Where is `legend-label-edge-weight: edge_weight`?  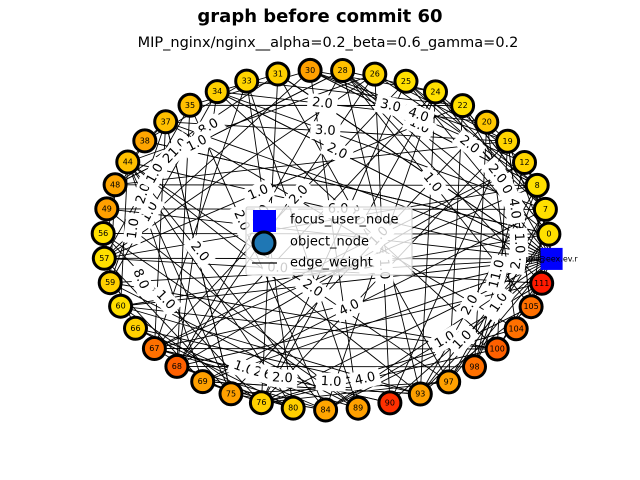 legend-label-edge-weight: edge_weight is located at coordinates (331, 263).